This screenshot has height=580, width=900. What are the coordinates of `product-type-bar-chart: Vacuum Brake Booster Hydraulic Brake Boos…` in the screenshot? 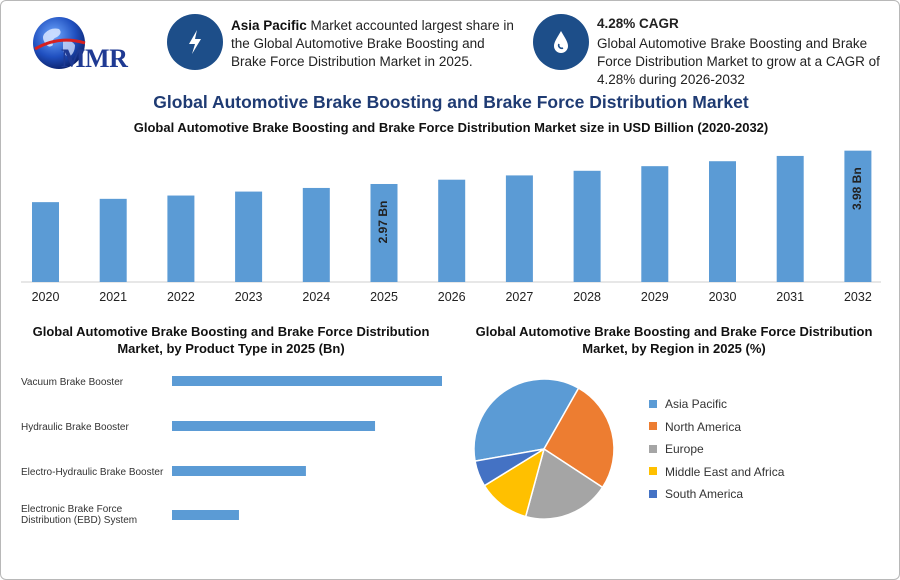 It's located at (231, 451).